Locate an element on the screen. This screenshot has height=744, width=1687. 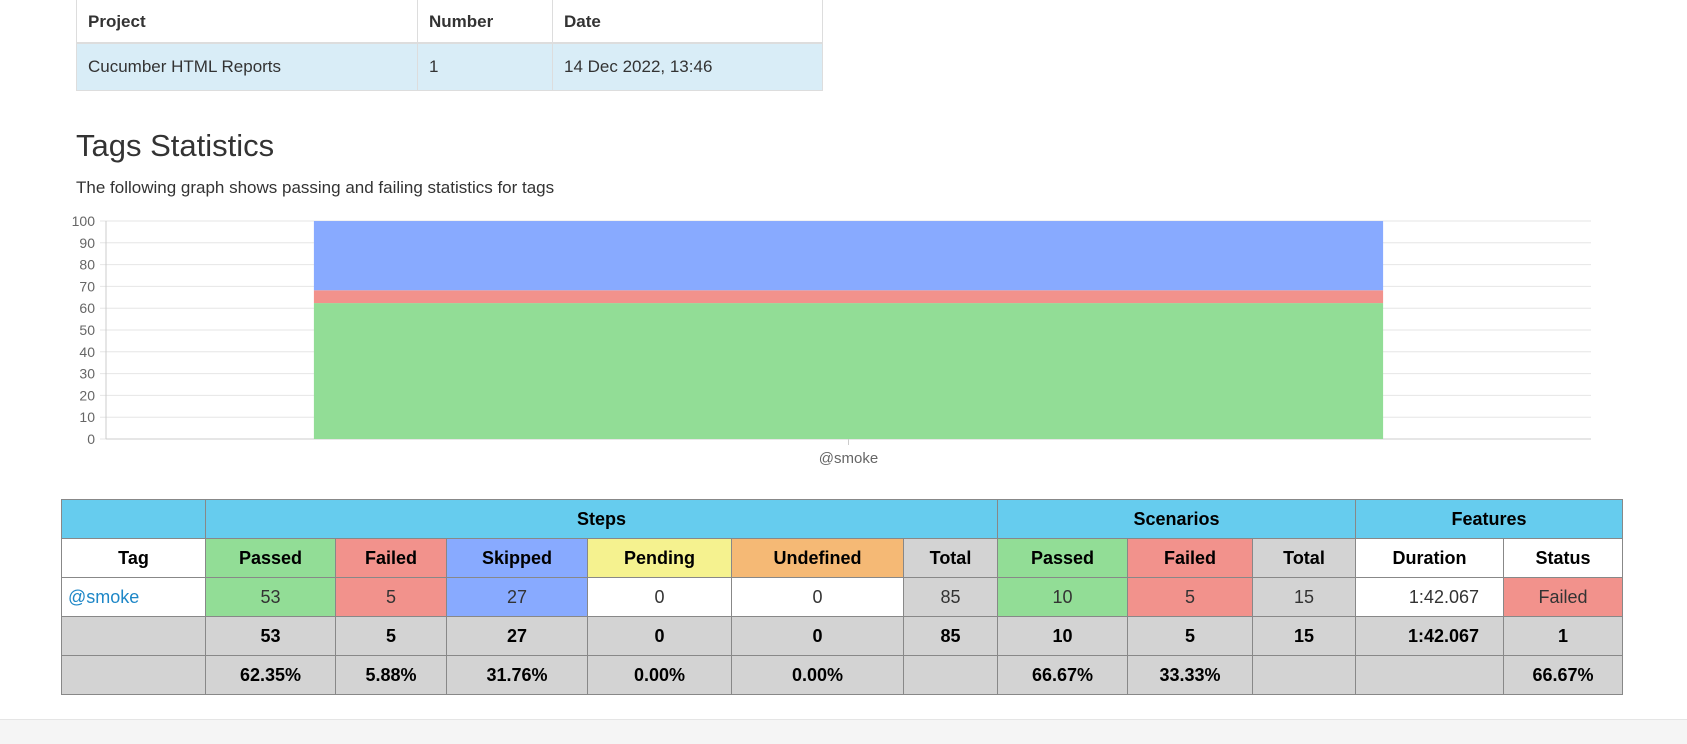
total-scenarios-failed: 5 is located at coordinates (1190, 636).